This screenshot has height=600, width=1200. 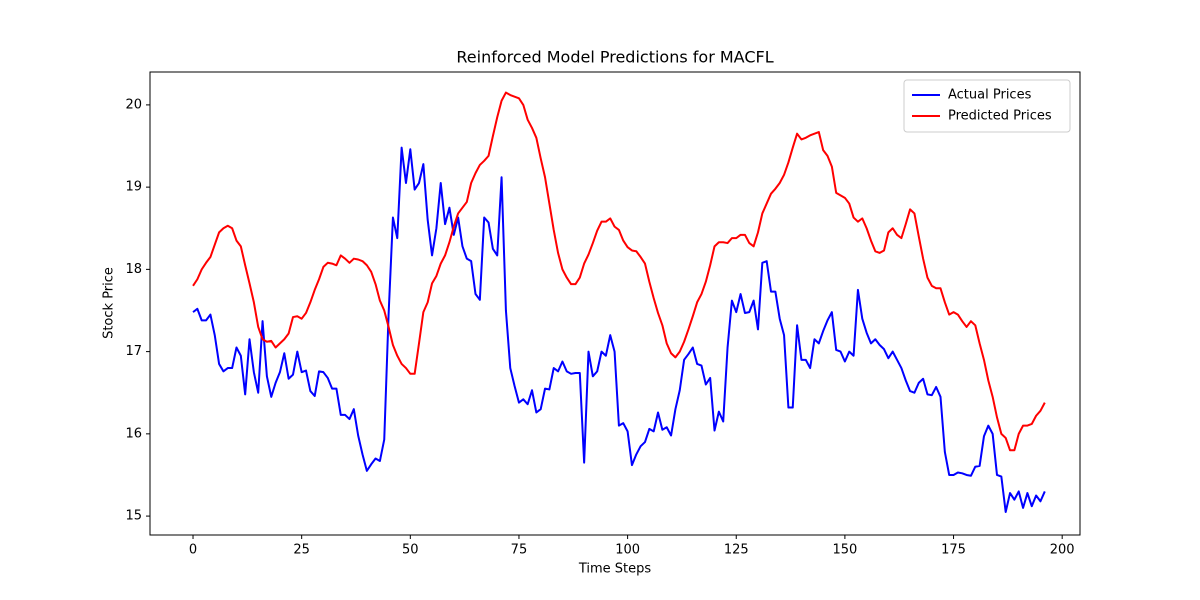 I want to click on legend-label: Actual Prices, so click(x=990, y=95).